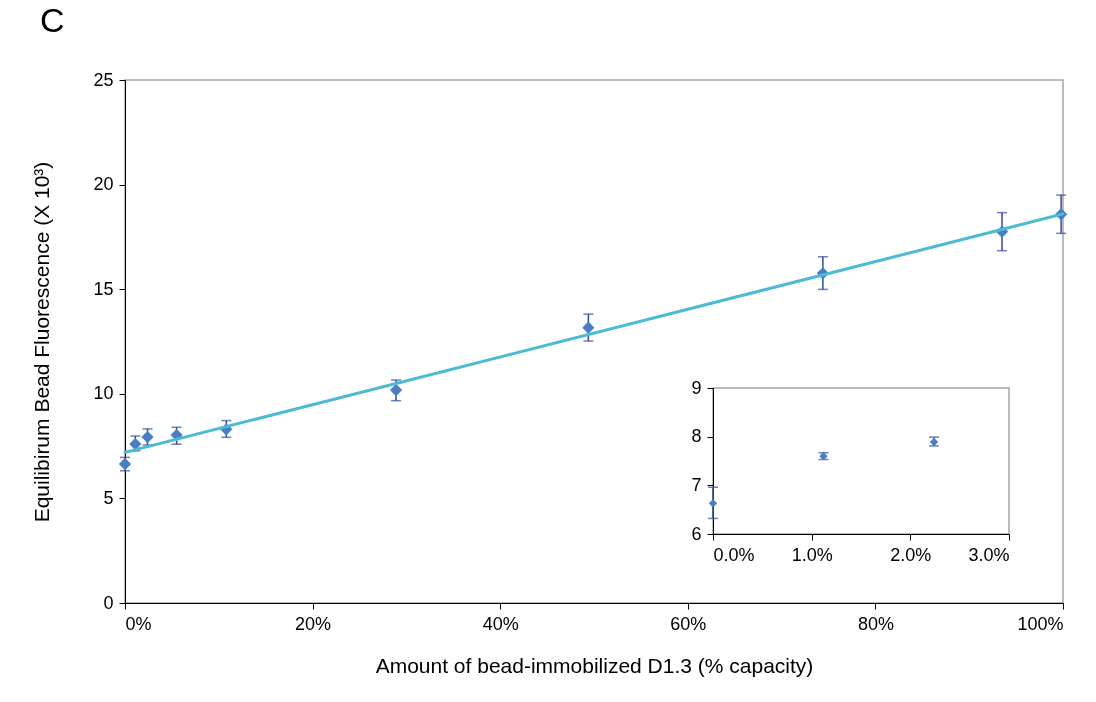 Image resolution: width=1096 pixels, height=702 pixels. I want to click on x-tick-label: 20%, so click(313, 623).